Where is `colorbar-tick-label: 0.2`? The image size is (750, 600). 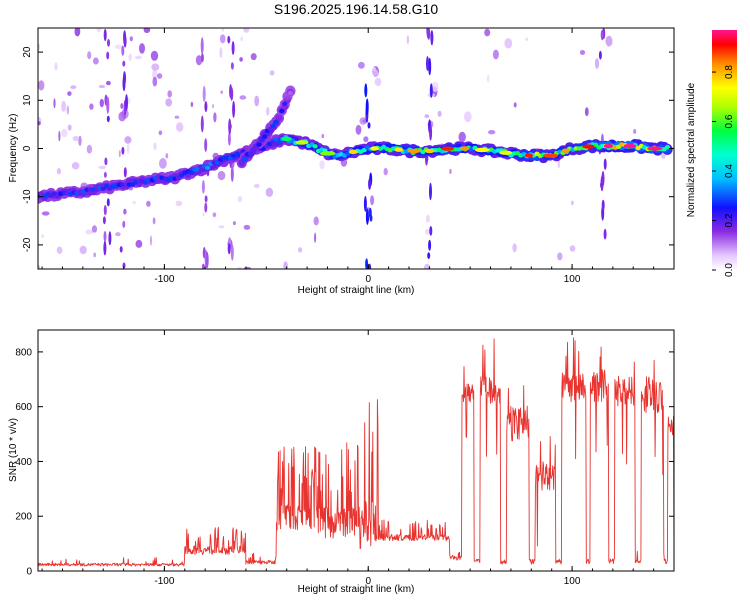
colorbar-tick-label: 0.2 is located at coordinates (729, 220).